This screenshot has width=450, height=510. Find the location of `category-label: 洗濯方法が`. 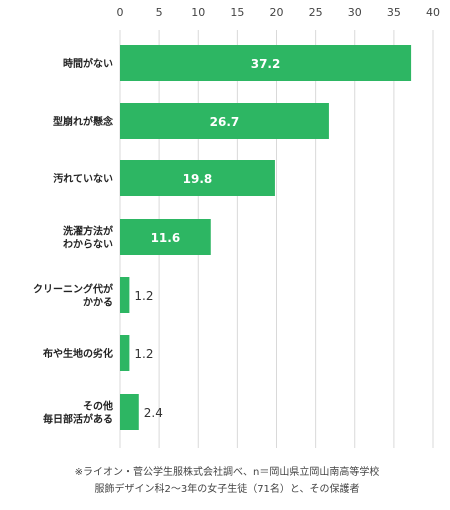

category-label: 洗濯方法が is located at coordinates (88, 231).